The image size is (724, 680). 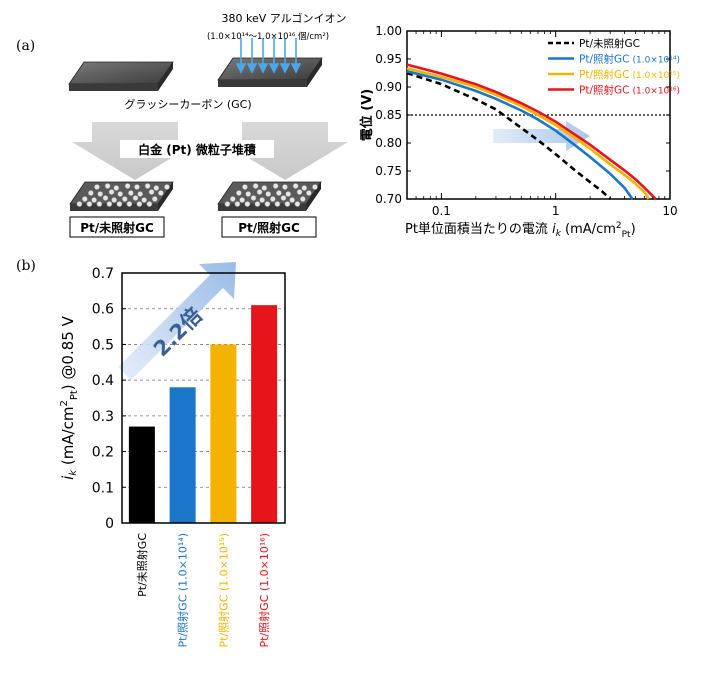 I want to click on y-tick-label: 0.4, so click(x=103, y=381).